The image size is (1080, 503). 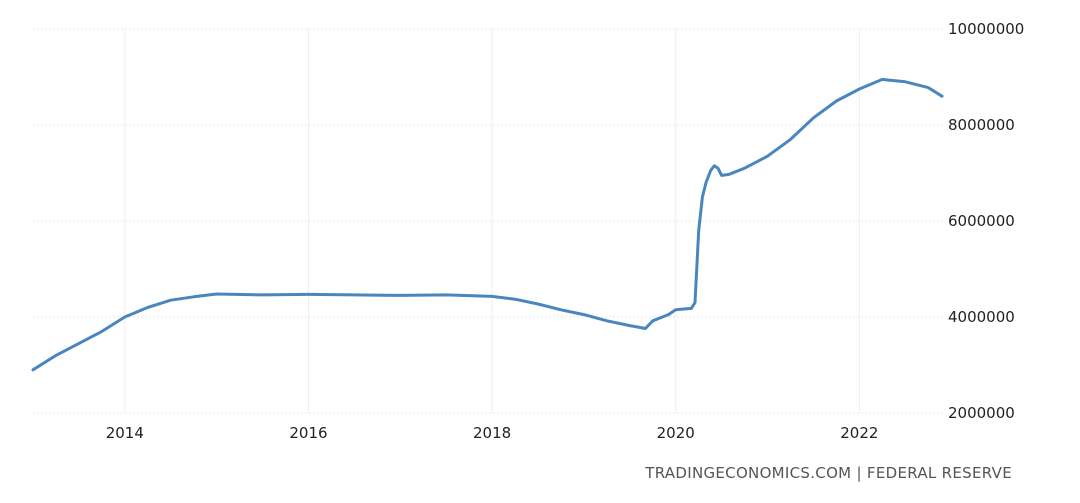 What do you see at coordinates (859, 433) in the screenshot?
I see `x-tick-label: 2022` at bounding box center [859, 433].